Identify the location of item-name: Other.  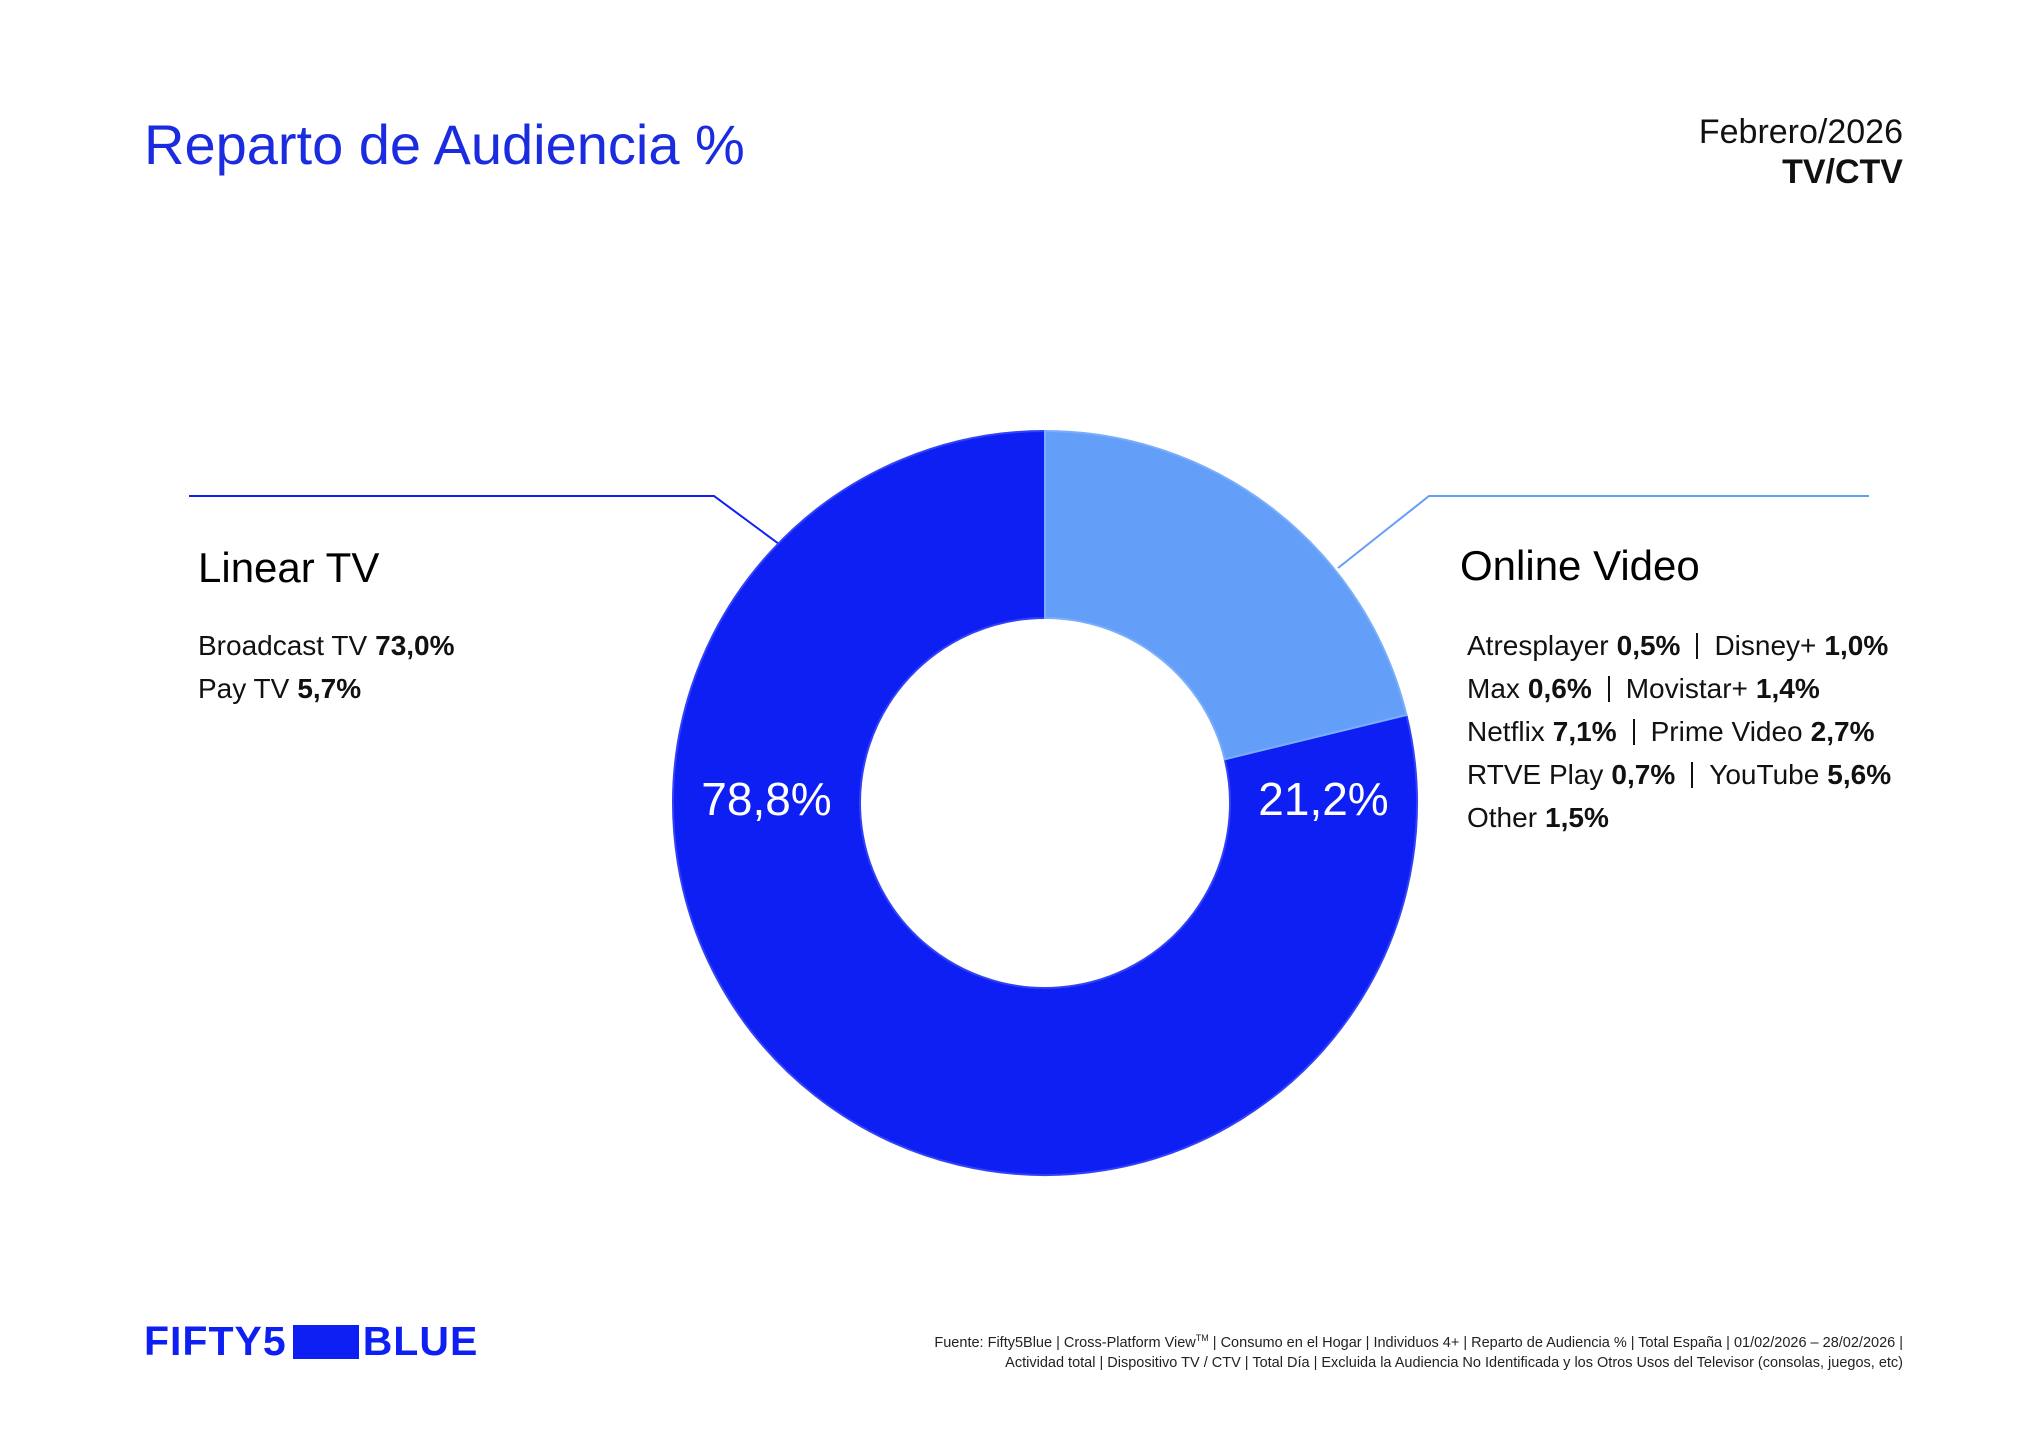
(1502, 817).